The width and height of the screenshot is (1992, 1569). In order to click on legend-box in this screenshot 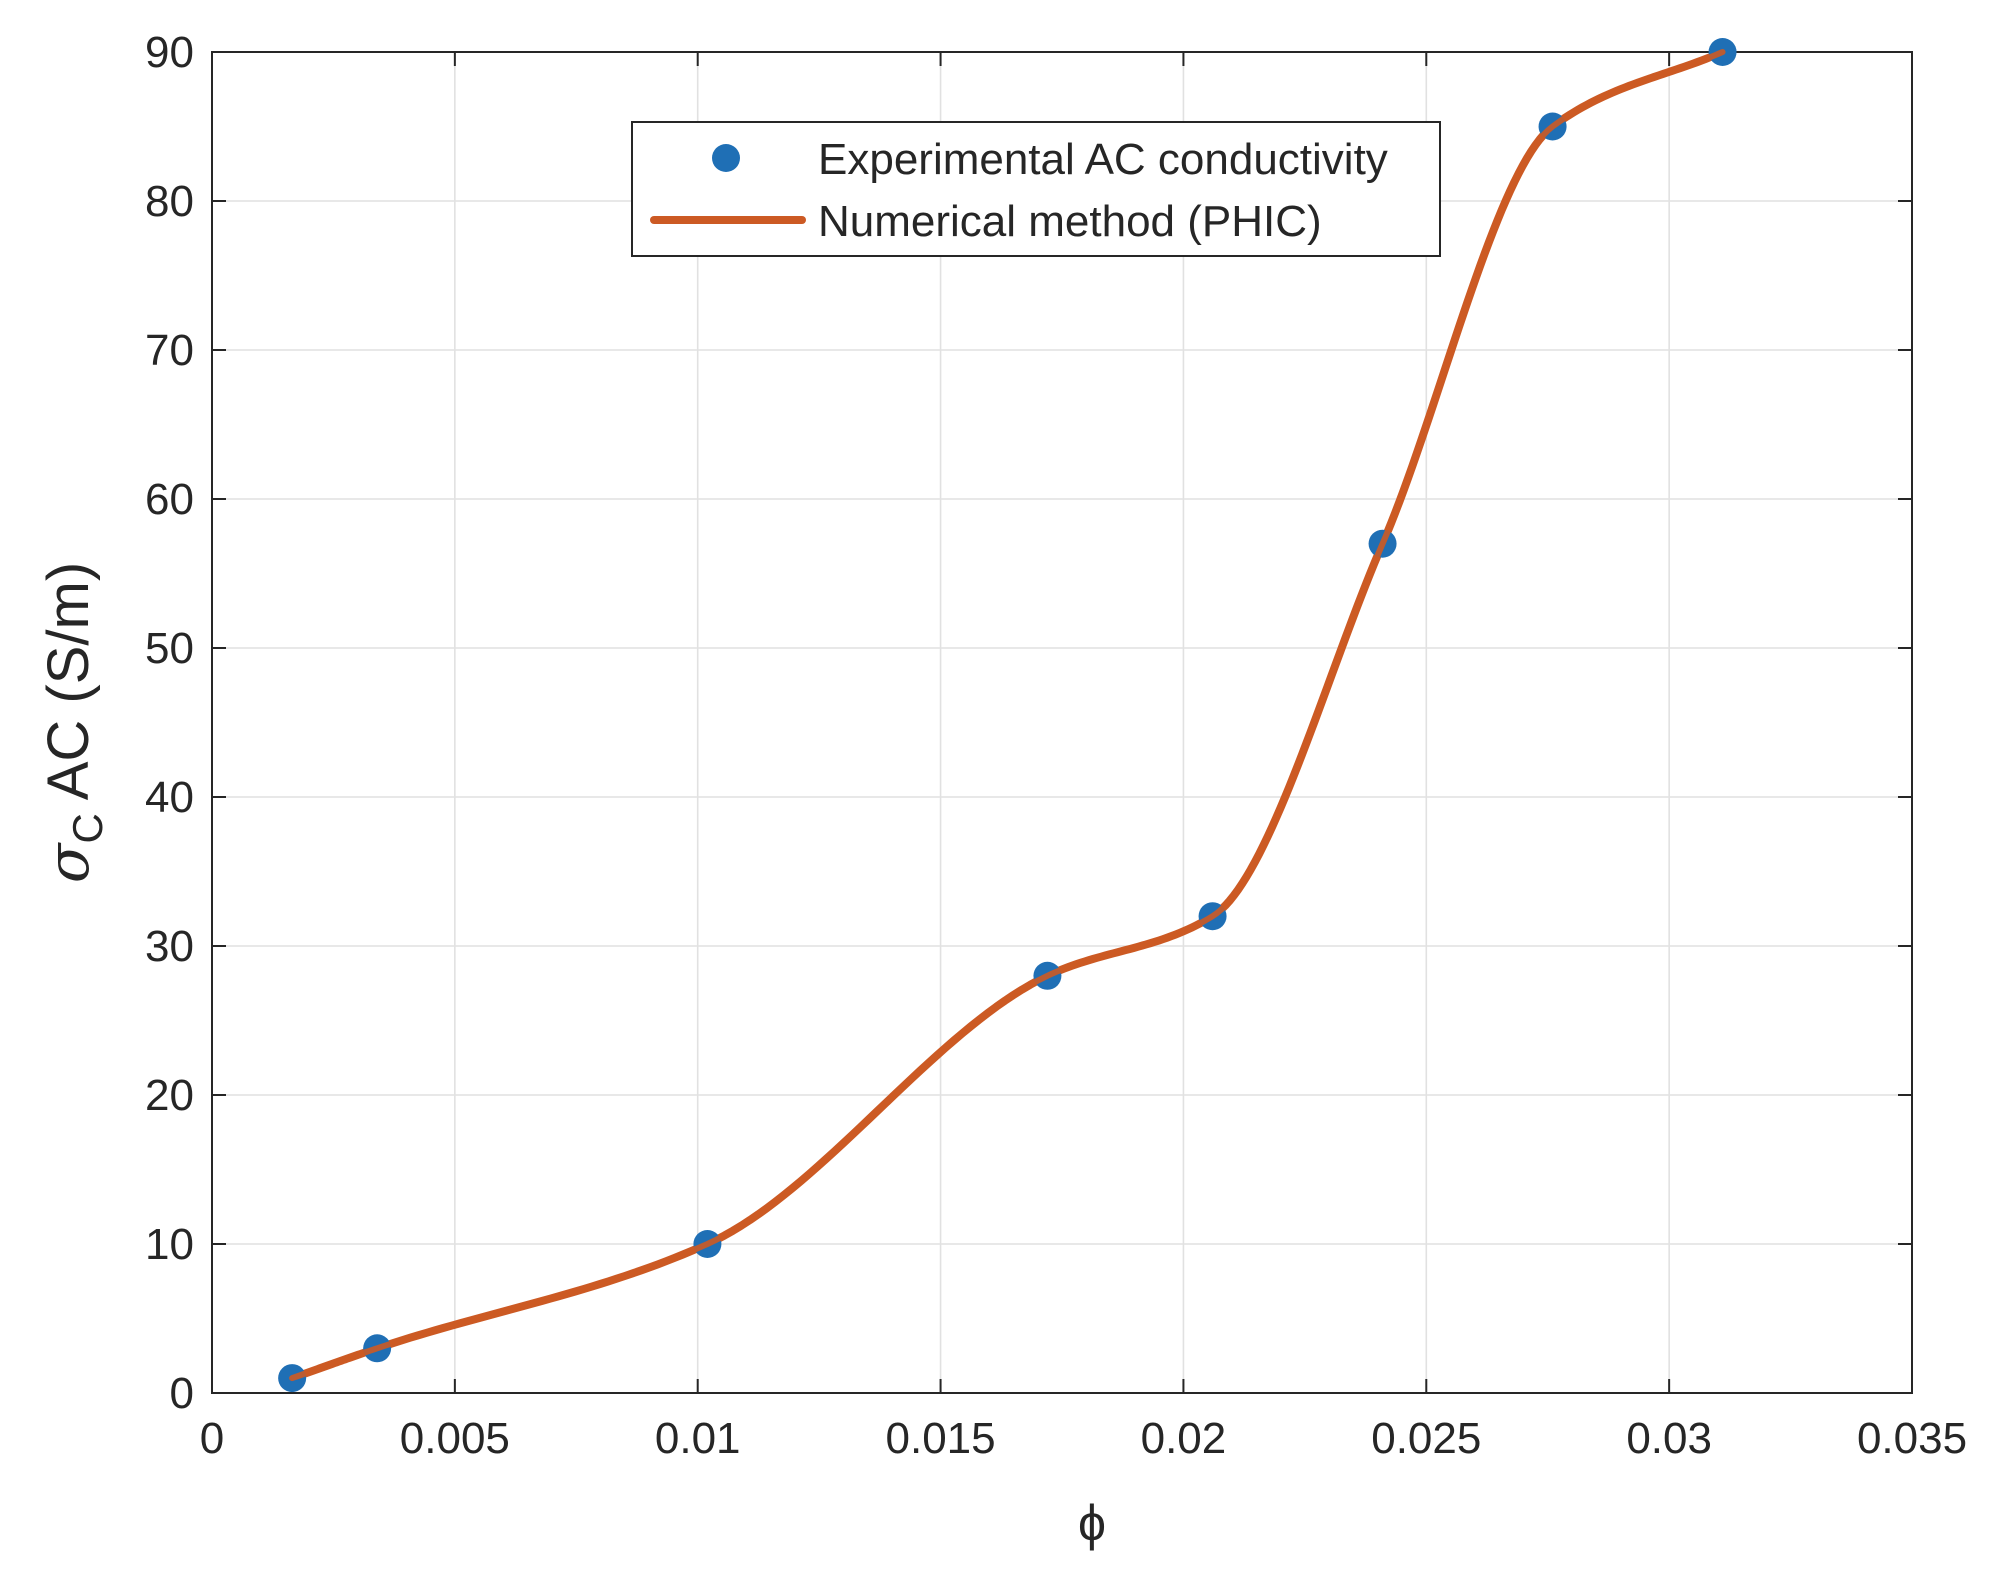, I will do `click(1036, 189)`.